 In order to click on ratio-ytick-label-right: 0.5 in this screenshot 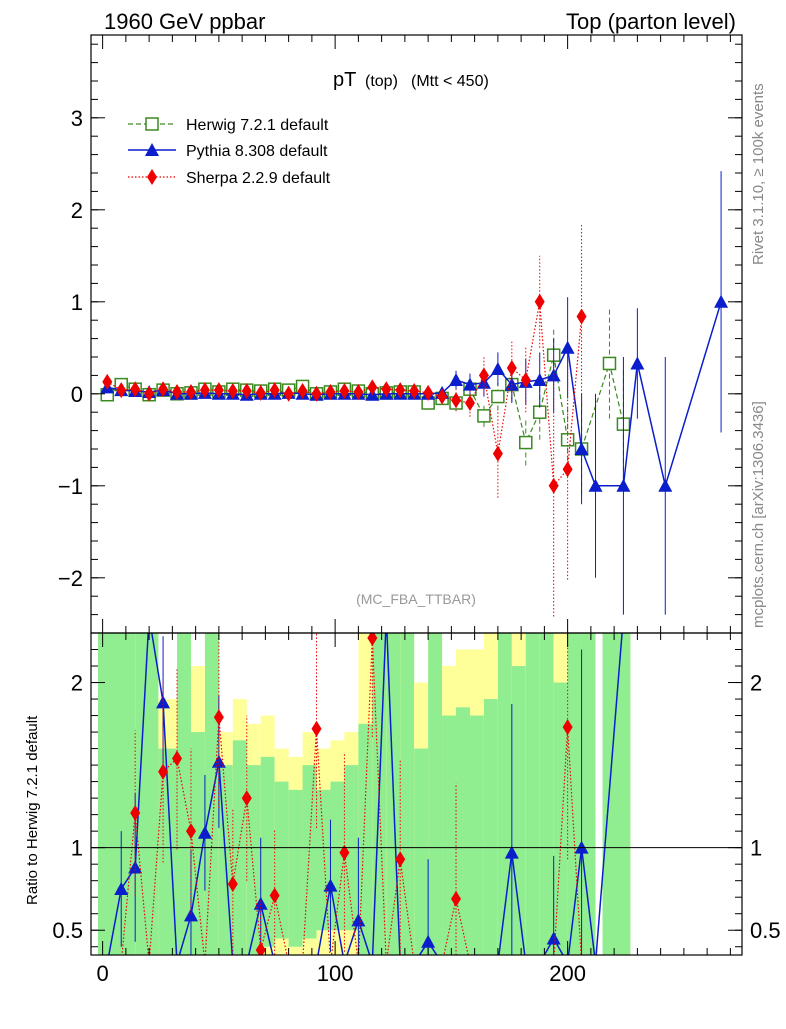, I will do `click(765, 930)`.